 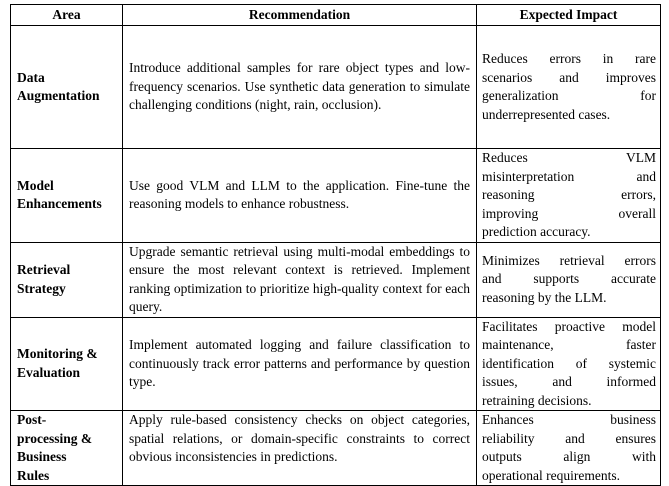 I want to click on impact-line: improving overall, so click(x=569, y=213).